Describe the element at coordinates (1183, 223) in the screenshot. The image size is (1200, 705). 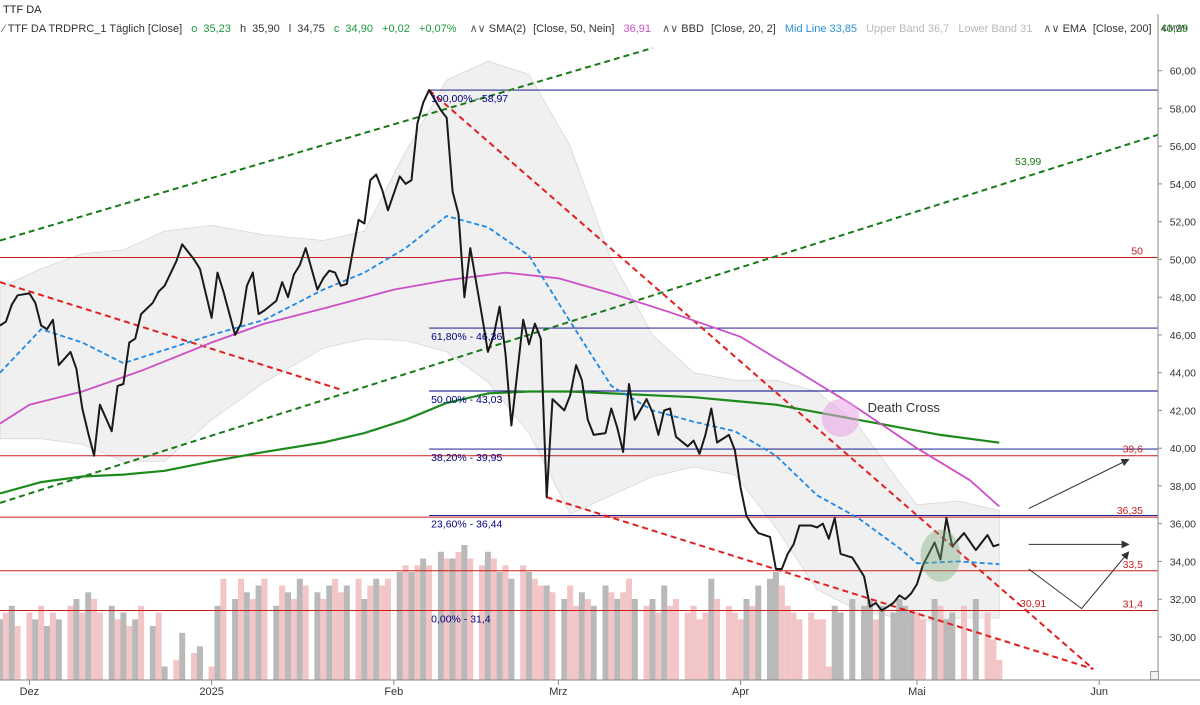
I see `y-axis-tick-label: 52,00` at that location.